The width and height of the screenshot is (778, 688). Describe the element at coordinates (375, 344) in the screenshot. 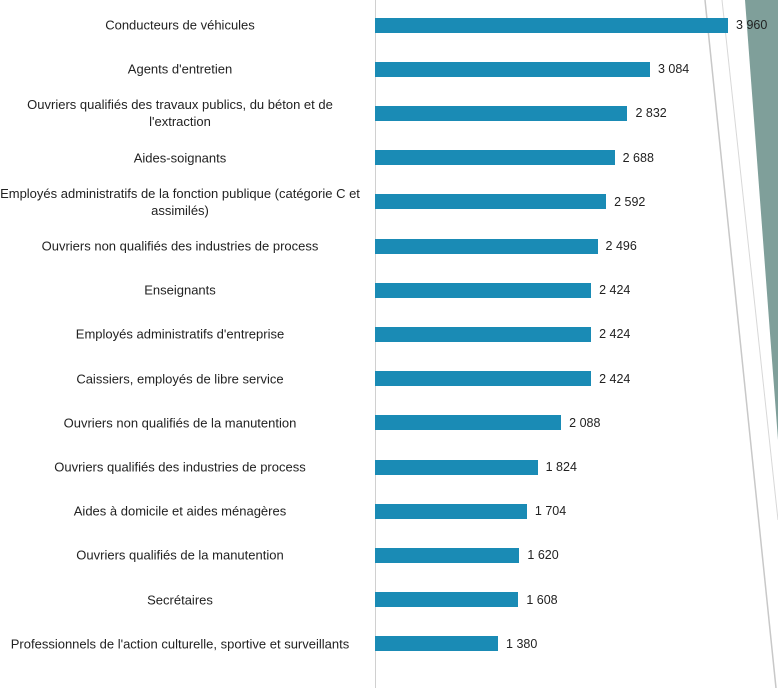

I see `axis-line` at that location.